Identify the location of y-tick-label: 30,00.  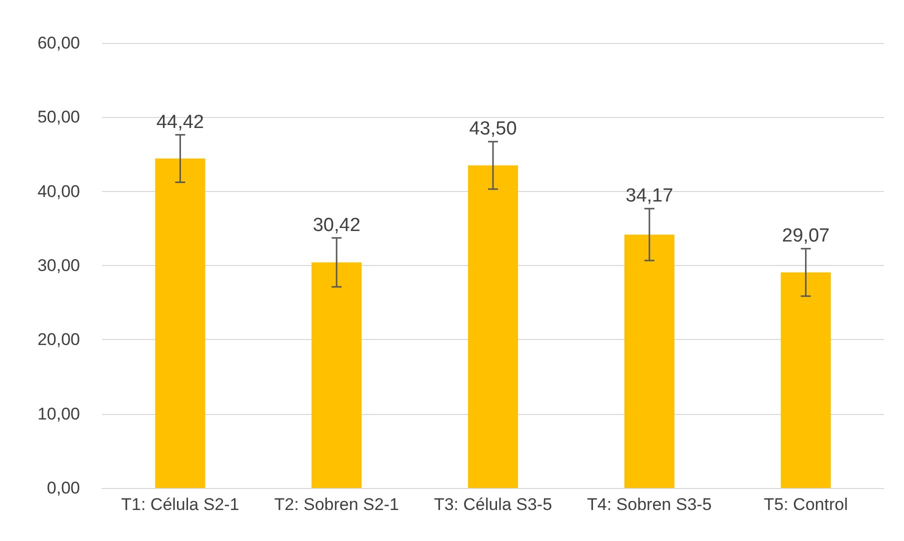
(58, 265).